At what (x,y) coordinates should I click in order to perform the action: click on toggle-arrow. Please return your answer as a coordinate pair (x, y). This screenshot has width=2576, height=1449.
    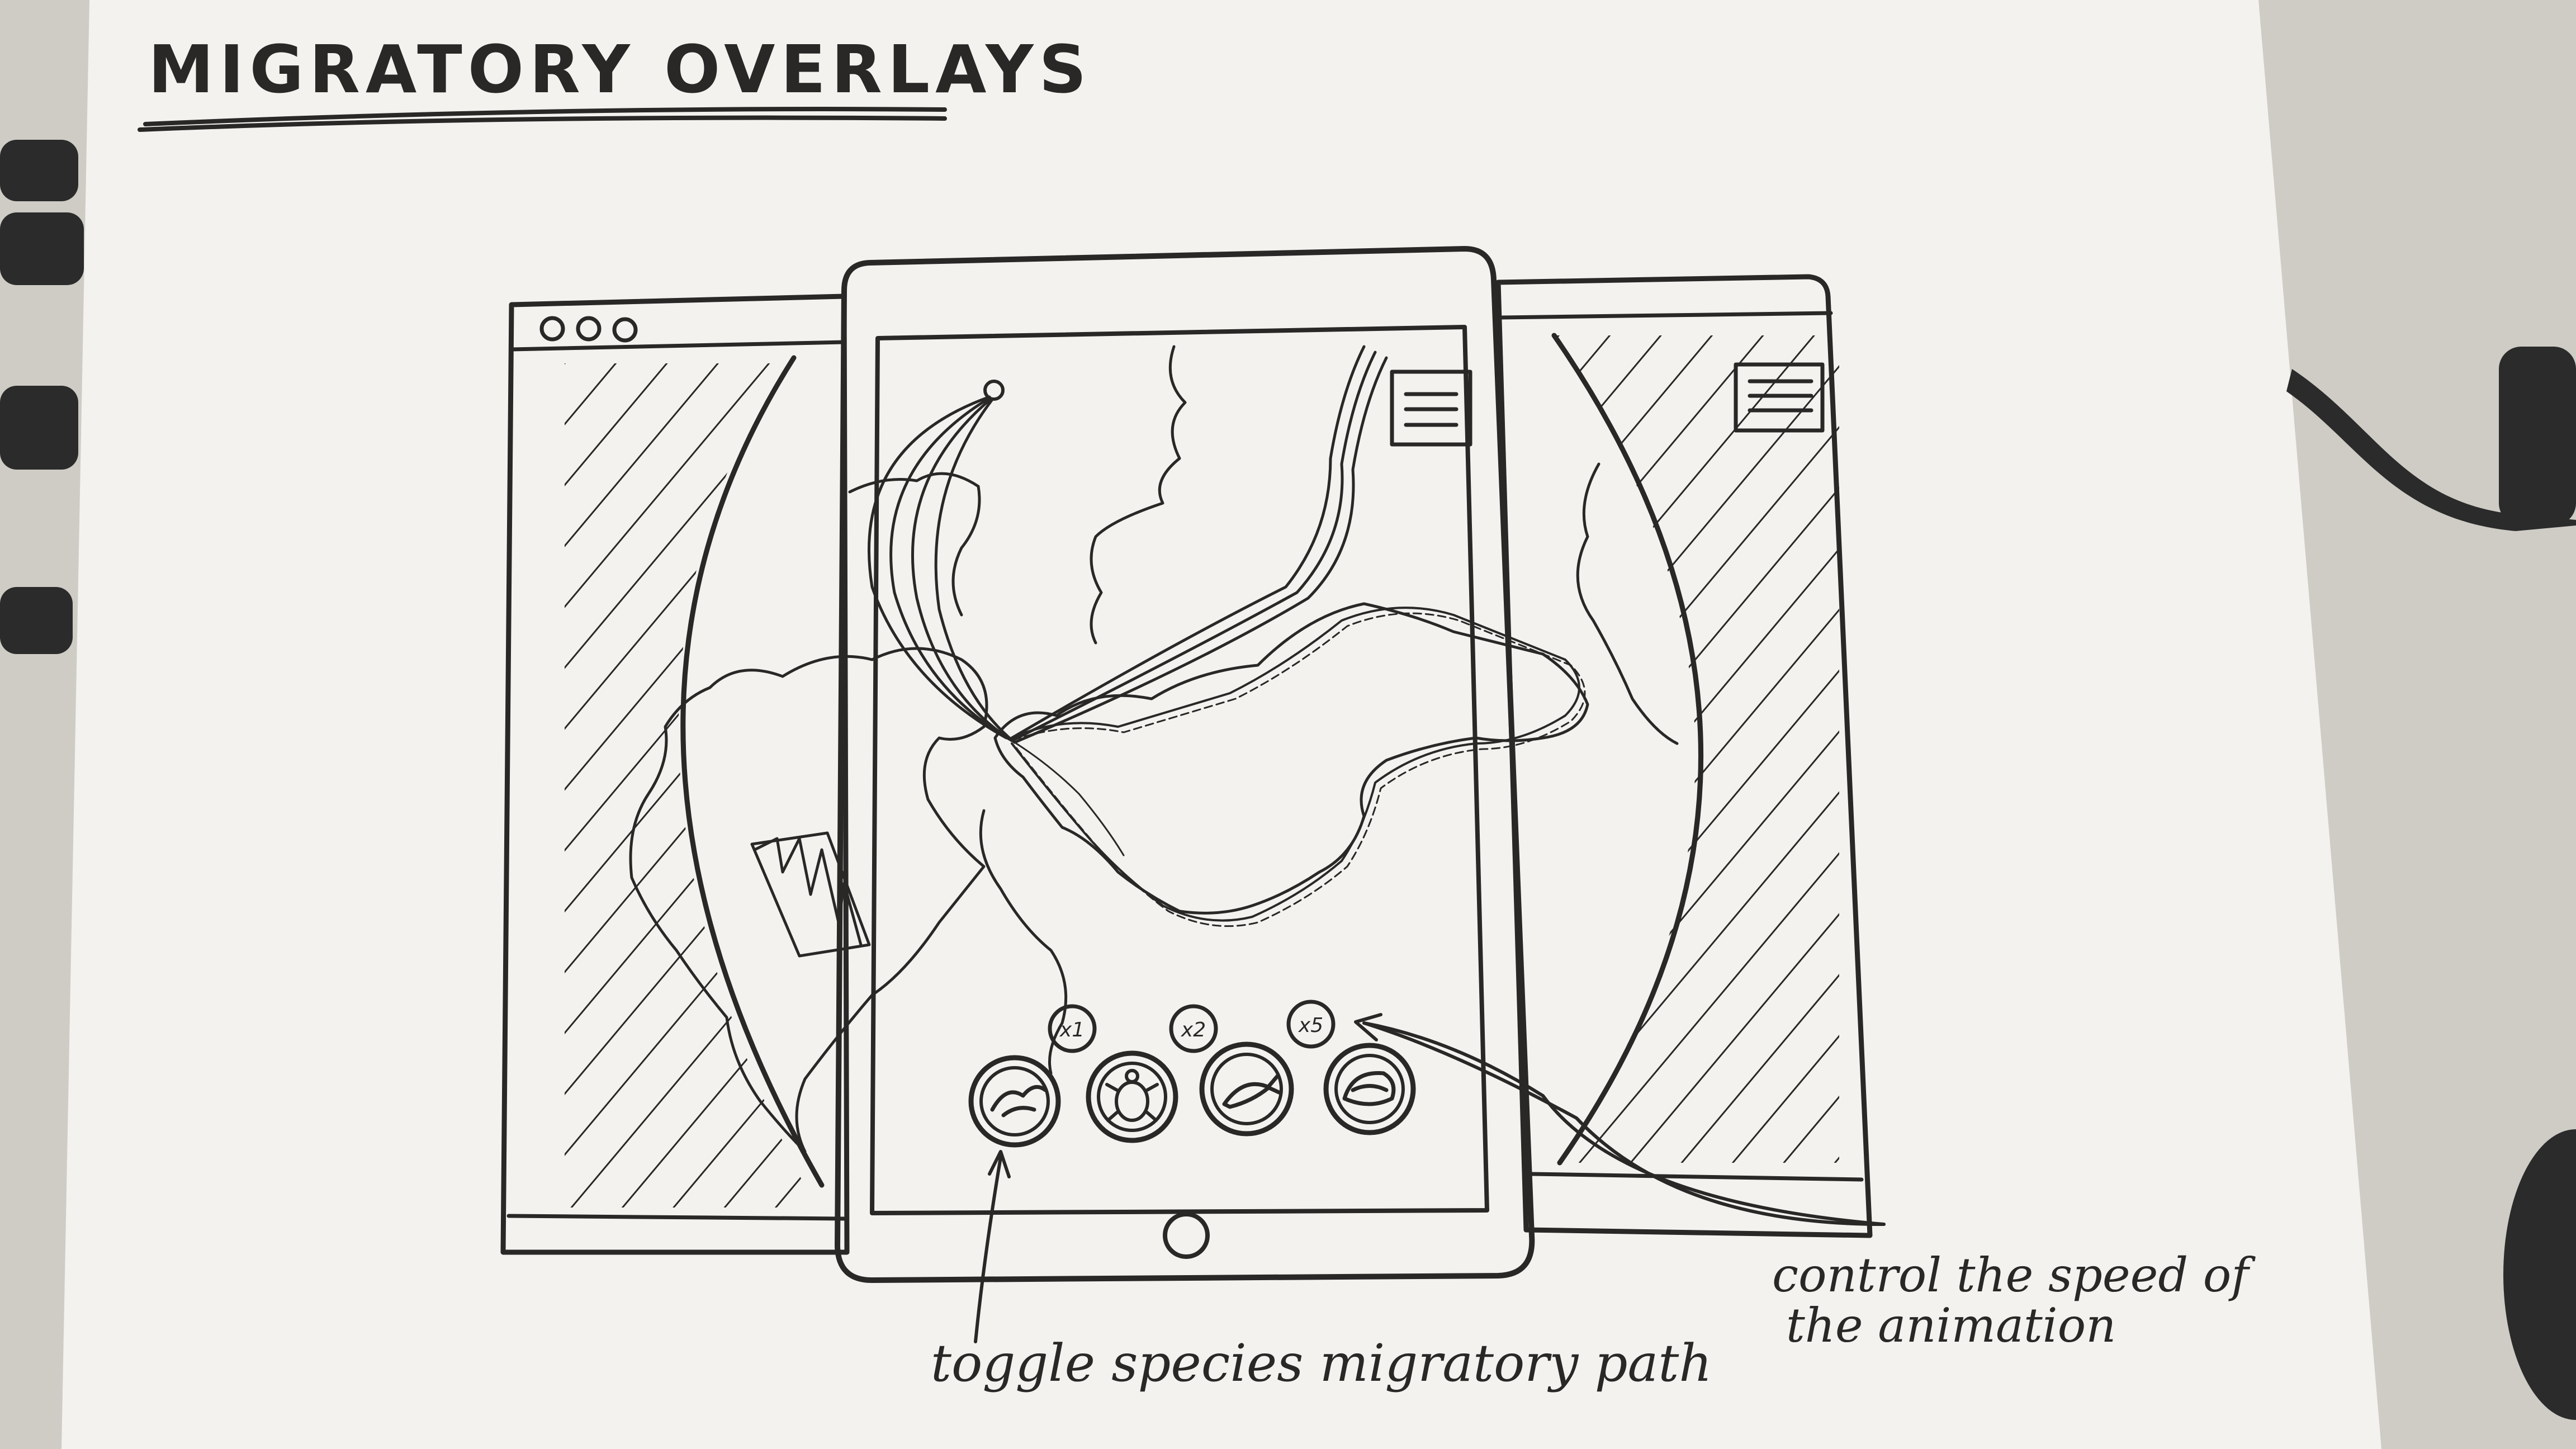
    Looking at the image, I should click on (988, 1250).